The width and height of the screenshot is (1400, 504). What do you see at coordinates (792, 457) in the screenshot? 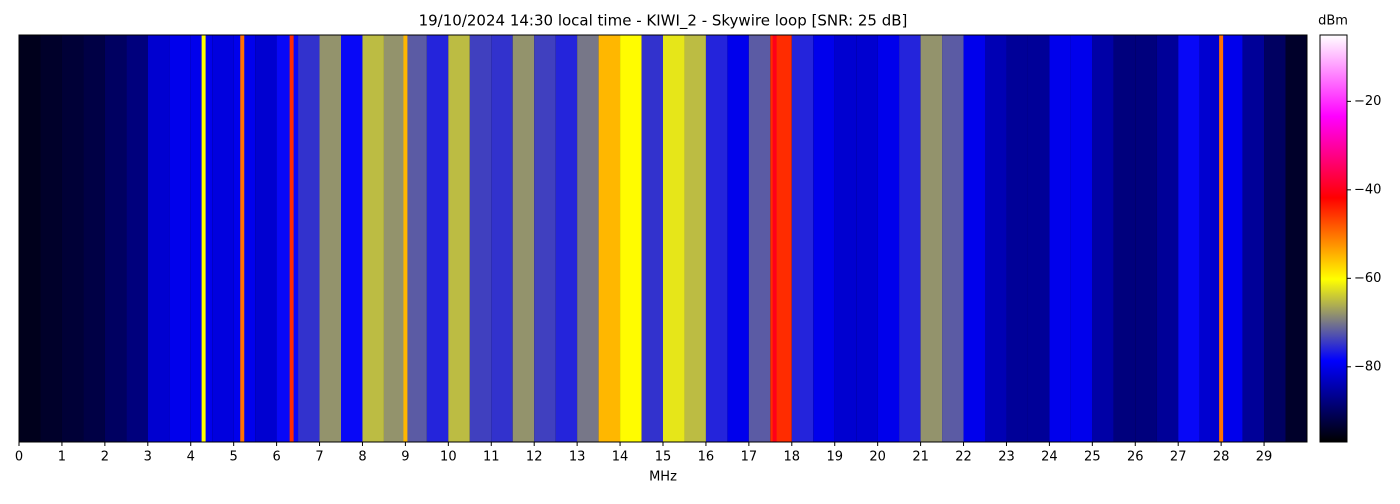
I see `x-tick-label: 18` at bounding box center [792, 457].